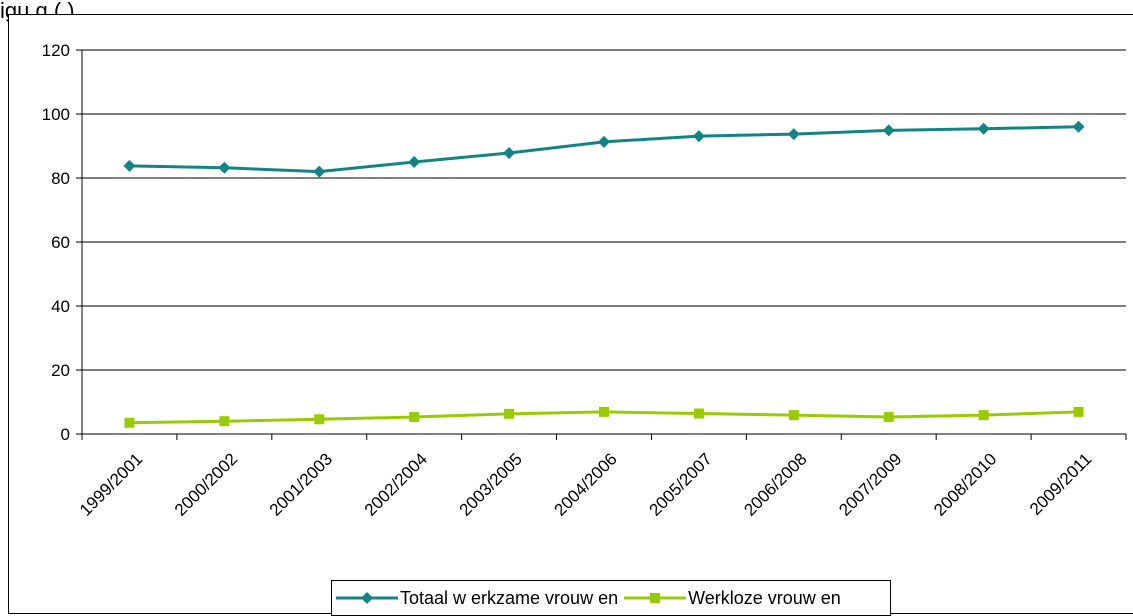 Image resolution: width=1133 pixels, height=616 pixels. I want to click on y-tick-label: 80, so click(60, 178).